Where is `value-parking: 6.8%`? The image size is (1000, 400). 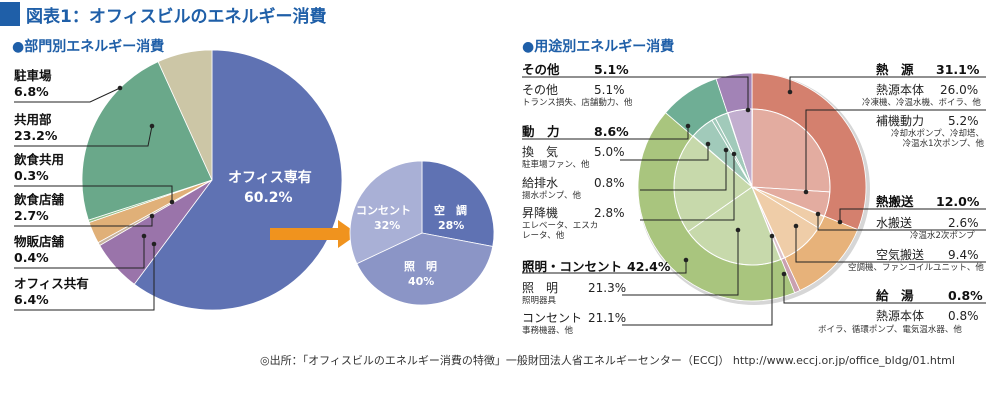
value-parking: 6.8% is located at coordinates (31, 91).